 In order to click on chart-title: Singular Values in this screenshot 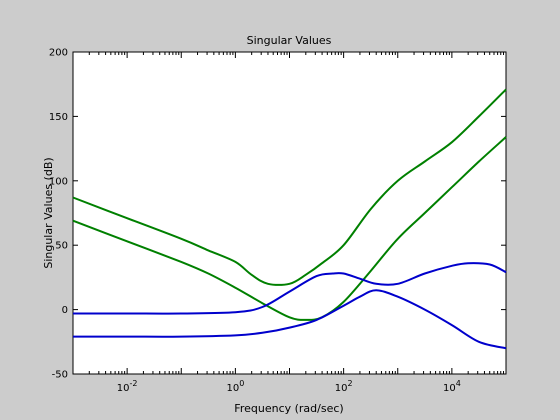, I will do `click(289, 40)`.